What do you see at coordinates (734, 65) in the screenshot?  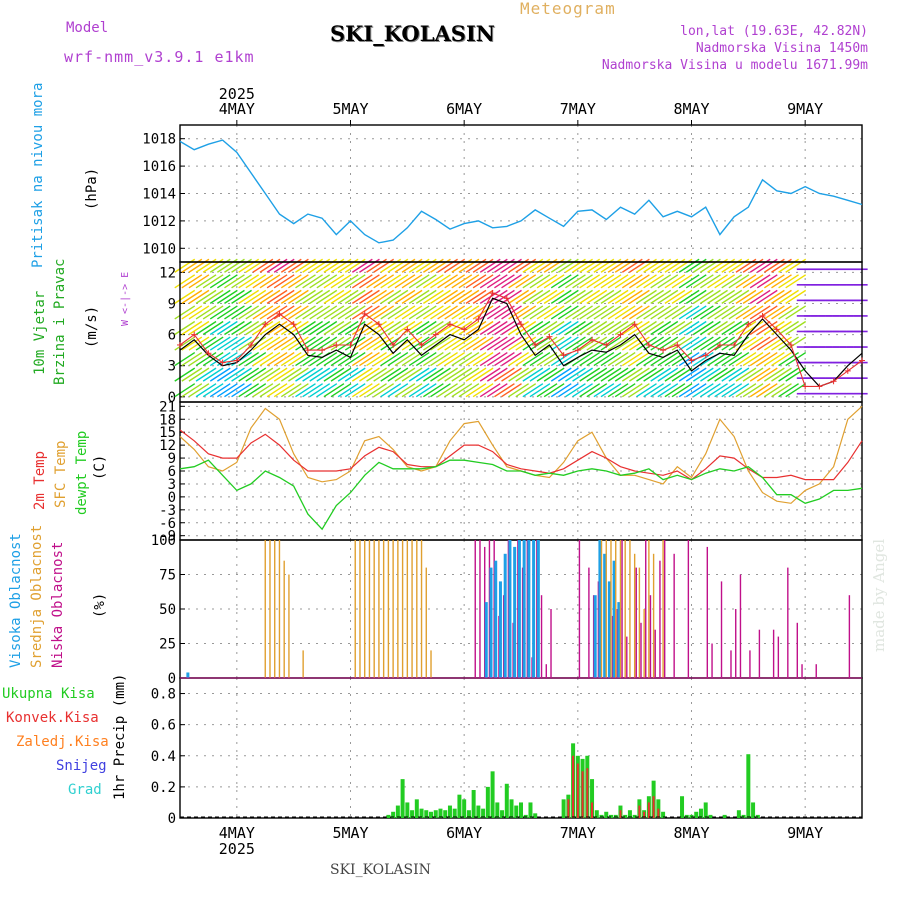 I see `model-elevation-label: Nadmorska Visina u modelu 1671.99m` at bounding box center [734, 65].